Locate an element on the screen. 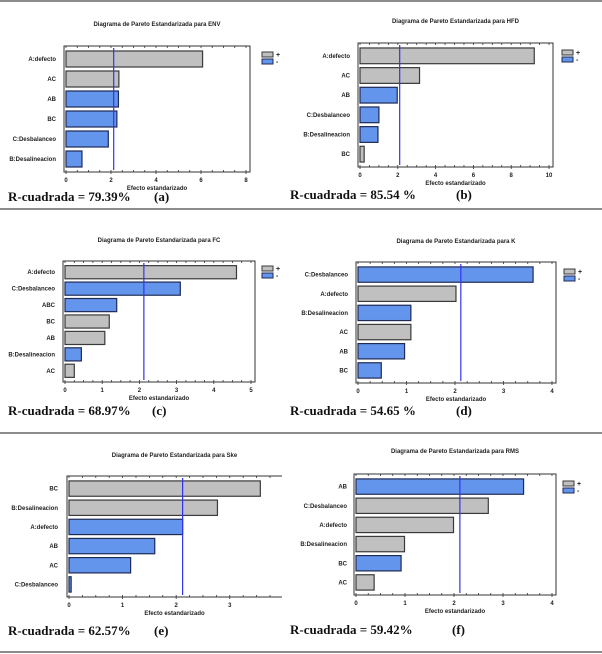 Image resolution: width=602 pixels, height=654 pixels. panel-label: (e) is located at coordinates (161, 630).